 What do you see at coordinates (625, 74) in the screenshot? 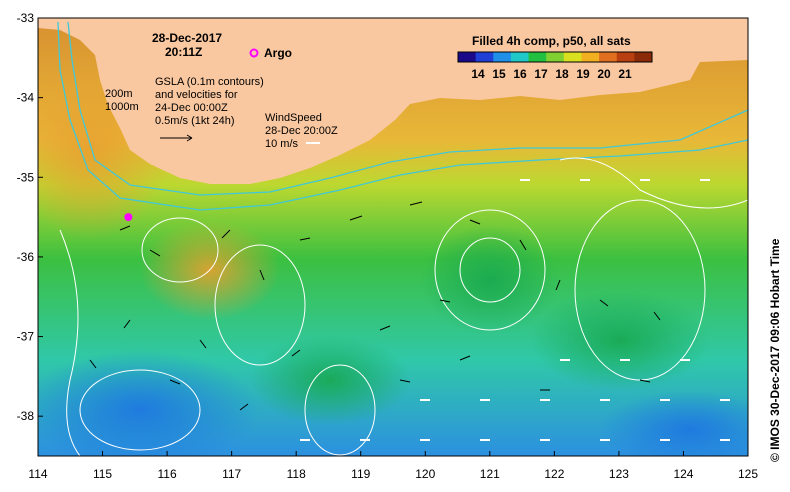
I see `colorbar-label: 21` at bounding box center [625, 74].